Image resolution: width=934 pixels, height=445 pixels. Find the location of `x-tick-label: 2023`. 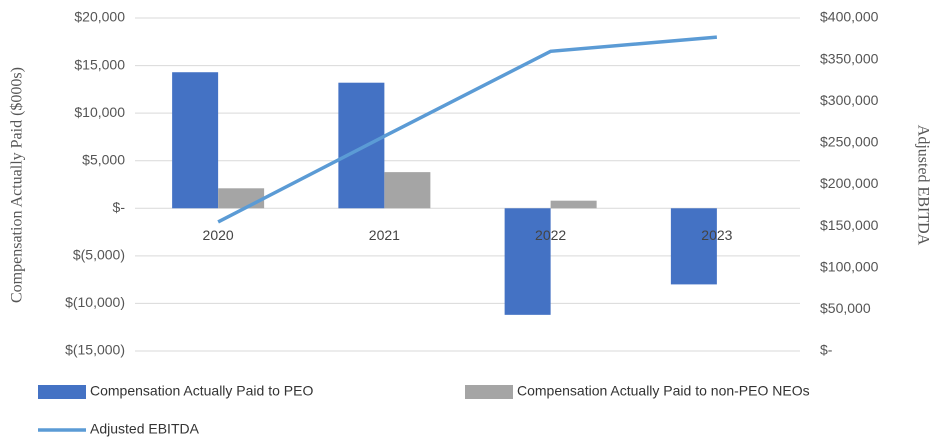

x-tick-label: 2023 is located at coordinates (716, 235).